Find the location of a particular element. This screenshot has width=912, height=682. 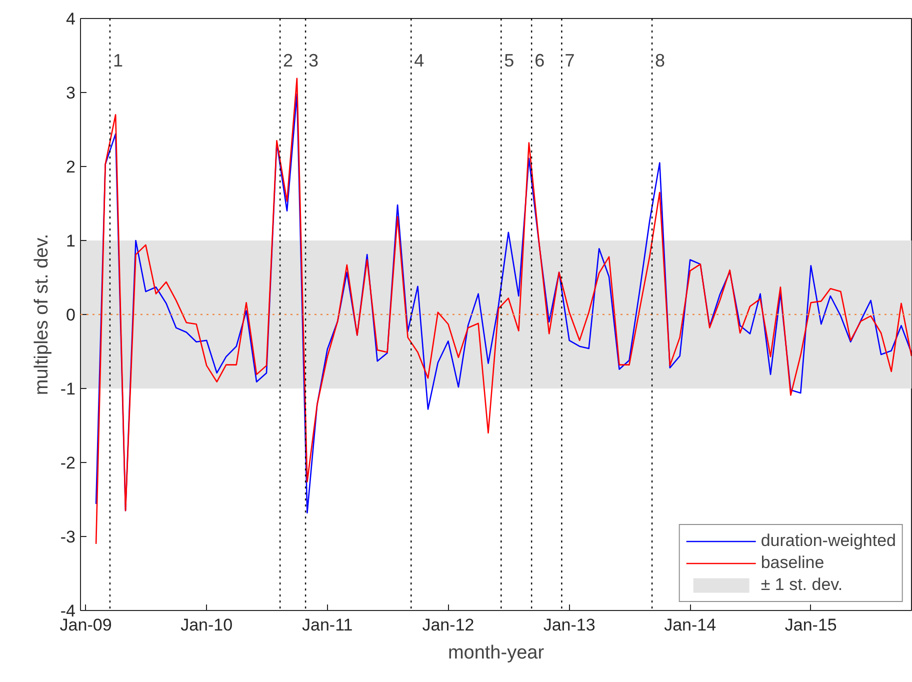

ref-line-label: 5 is located at coordinates (509, 60).